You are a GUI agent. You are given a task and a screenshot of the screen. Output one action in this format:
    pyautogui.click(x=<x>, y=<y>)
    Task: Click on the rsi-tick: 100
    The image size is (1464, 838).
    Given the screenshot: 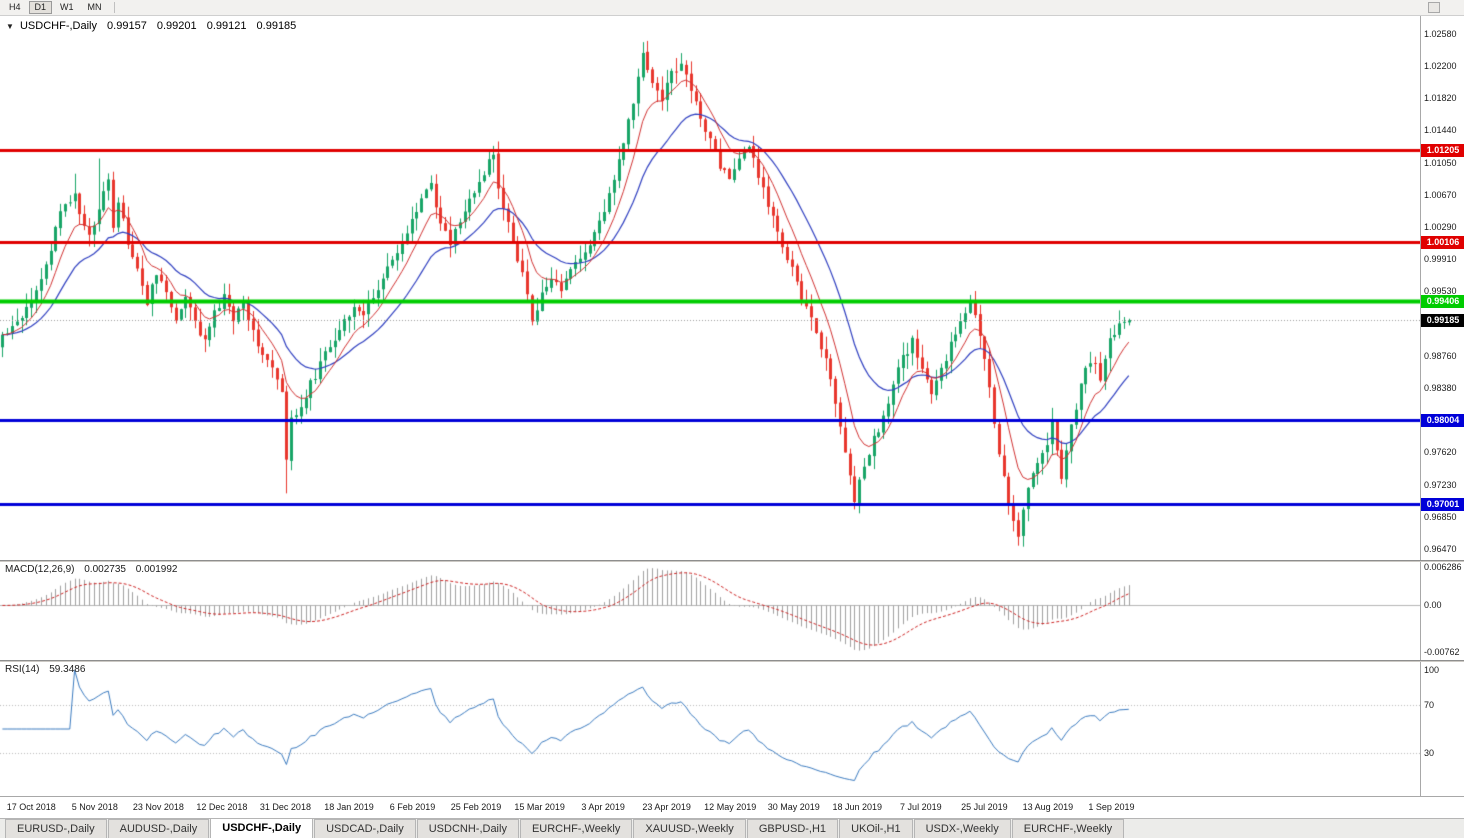 What is the action you would take?
    pyautogui.click(x=1432, y=670)
    